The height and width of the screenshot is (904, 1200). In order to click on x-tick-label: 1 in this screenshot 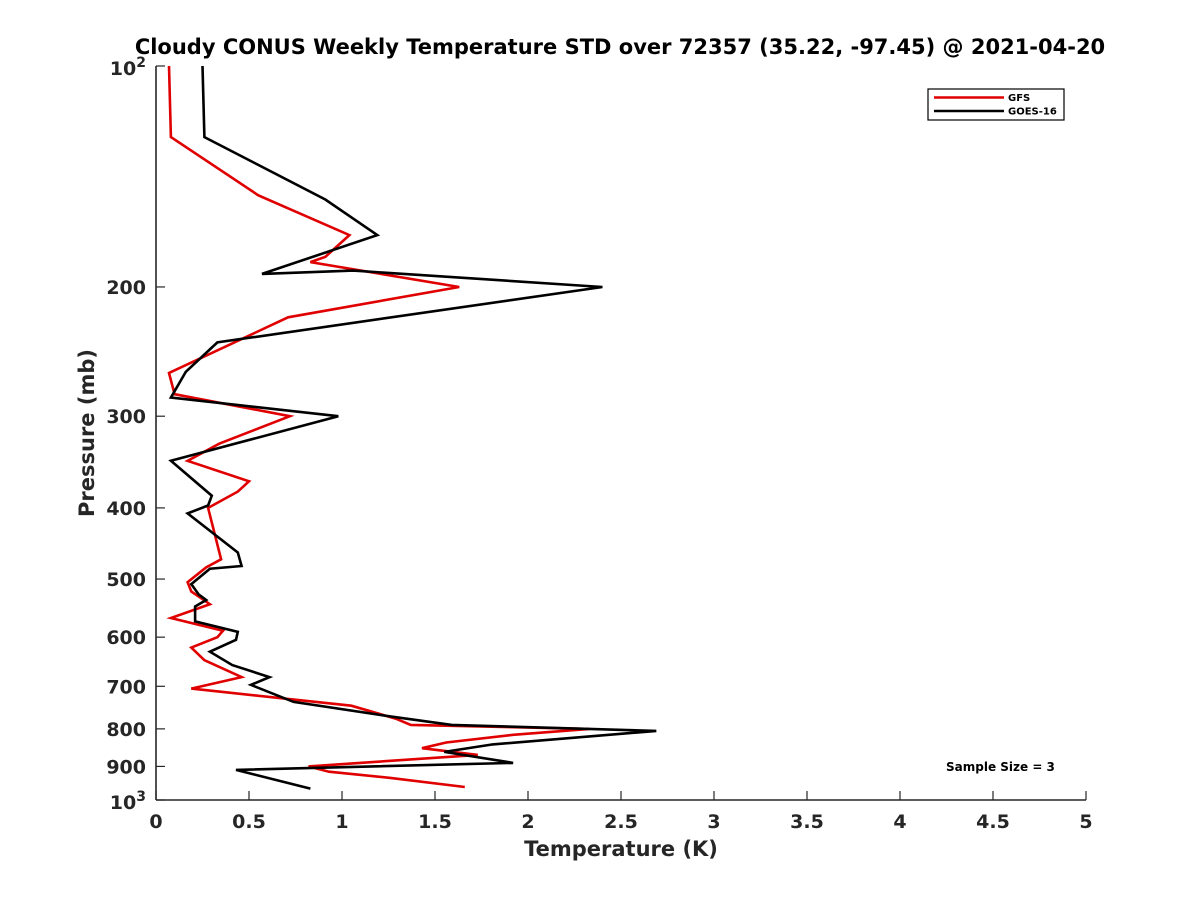, I will do `click(341, 822)`.